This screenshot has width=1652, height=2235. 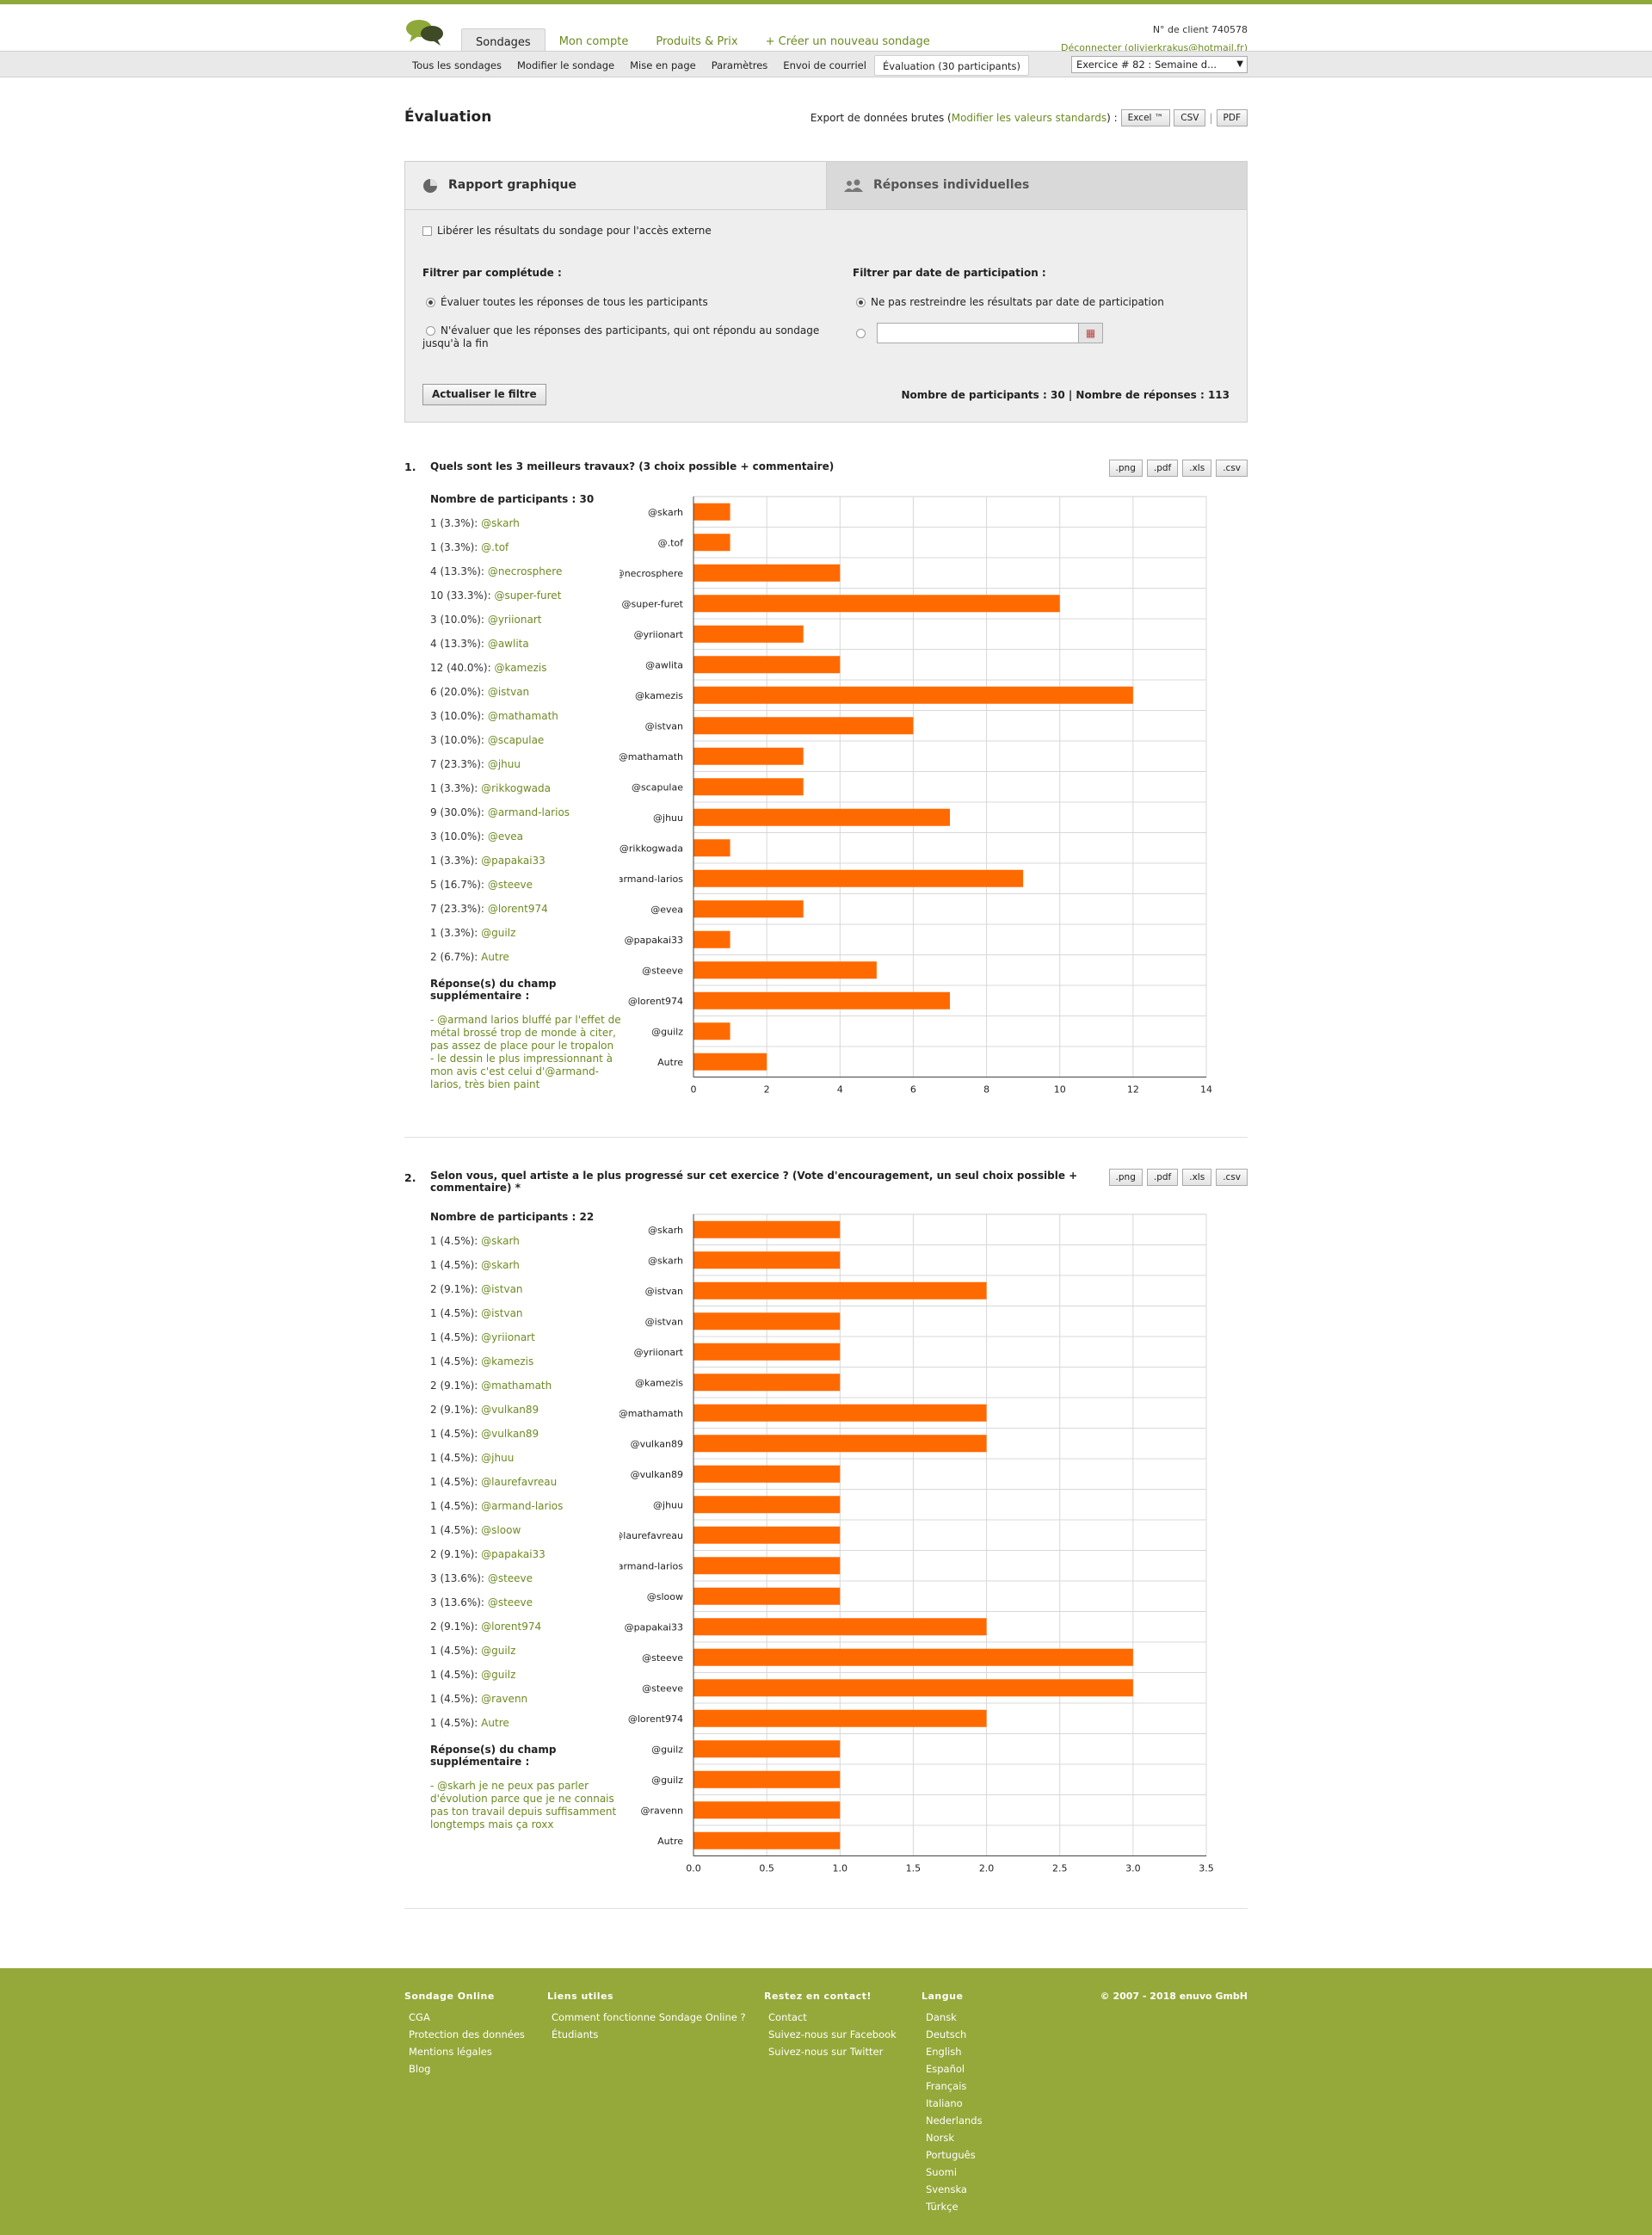 I want to click on result-label: Autre, so click(x=495, y=957).